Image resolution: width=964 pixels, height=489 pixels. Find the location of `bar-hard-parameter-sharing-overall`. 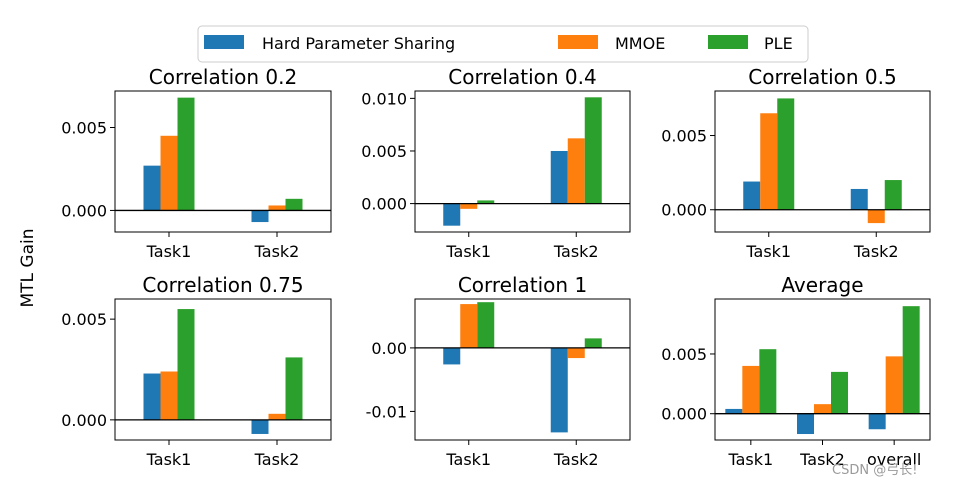

bar-hard-parameter-sharing-overall is located at coordinates (877, 421).